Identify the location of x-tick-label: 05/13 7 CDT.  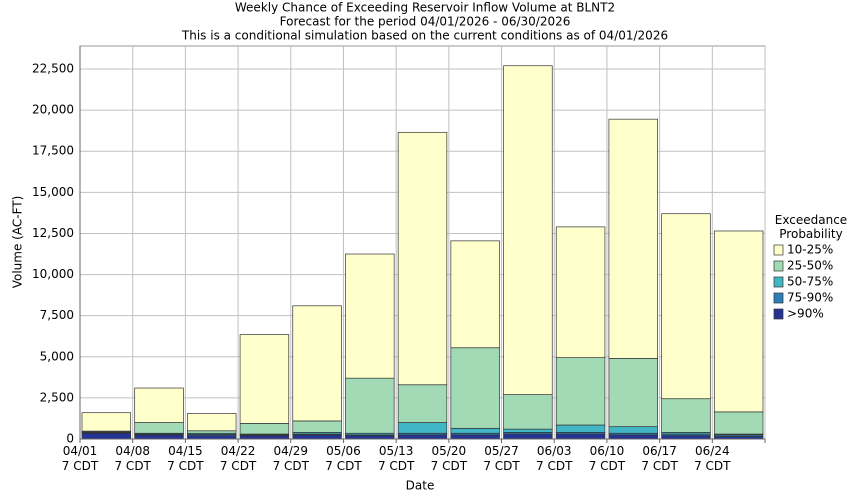
(396, 458).